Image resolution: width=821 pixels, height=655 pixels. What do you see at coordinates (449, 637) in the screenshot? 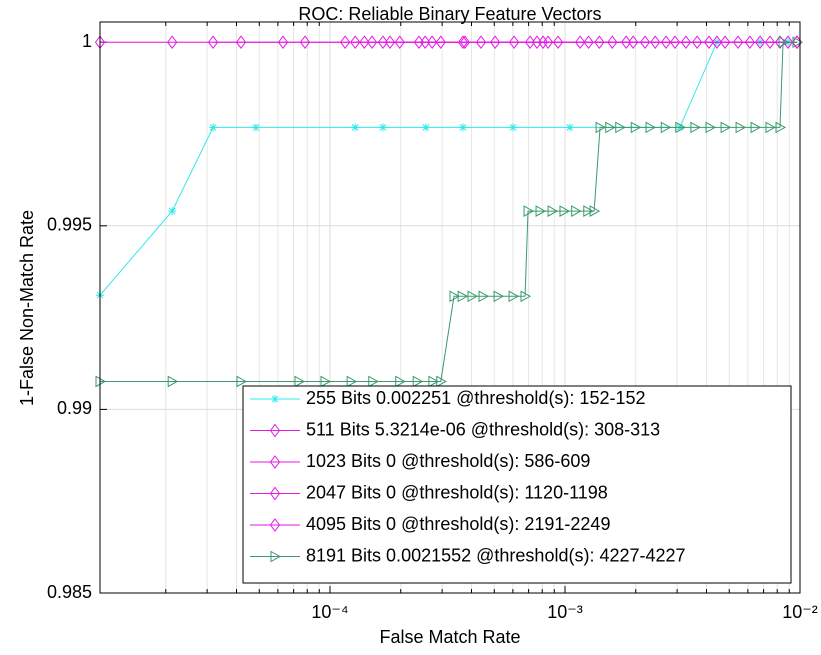
I see `x-axis-label: False Match Rate` at bounding box center [449, 637].